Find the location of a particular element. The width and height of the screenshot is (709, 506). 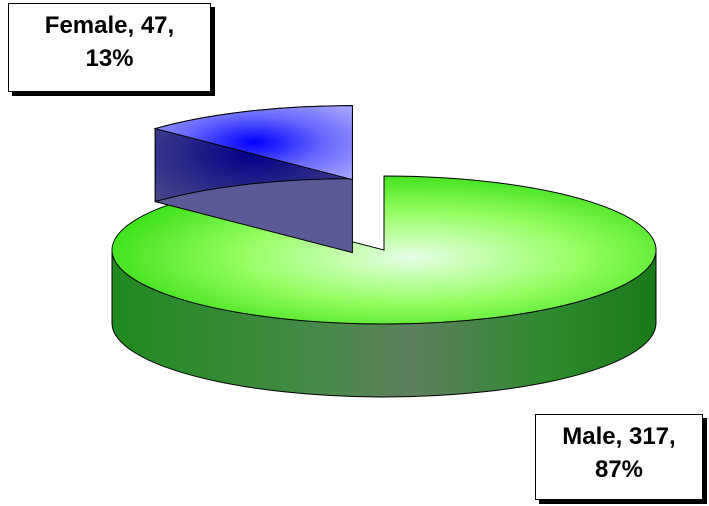

slice-label-male: Male, 317, 87% is located at coordinates (619, 457).